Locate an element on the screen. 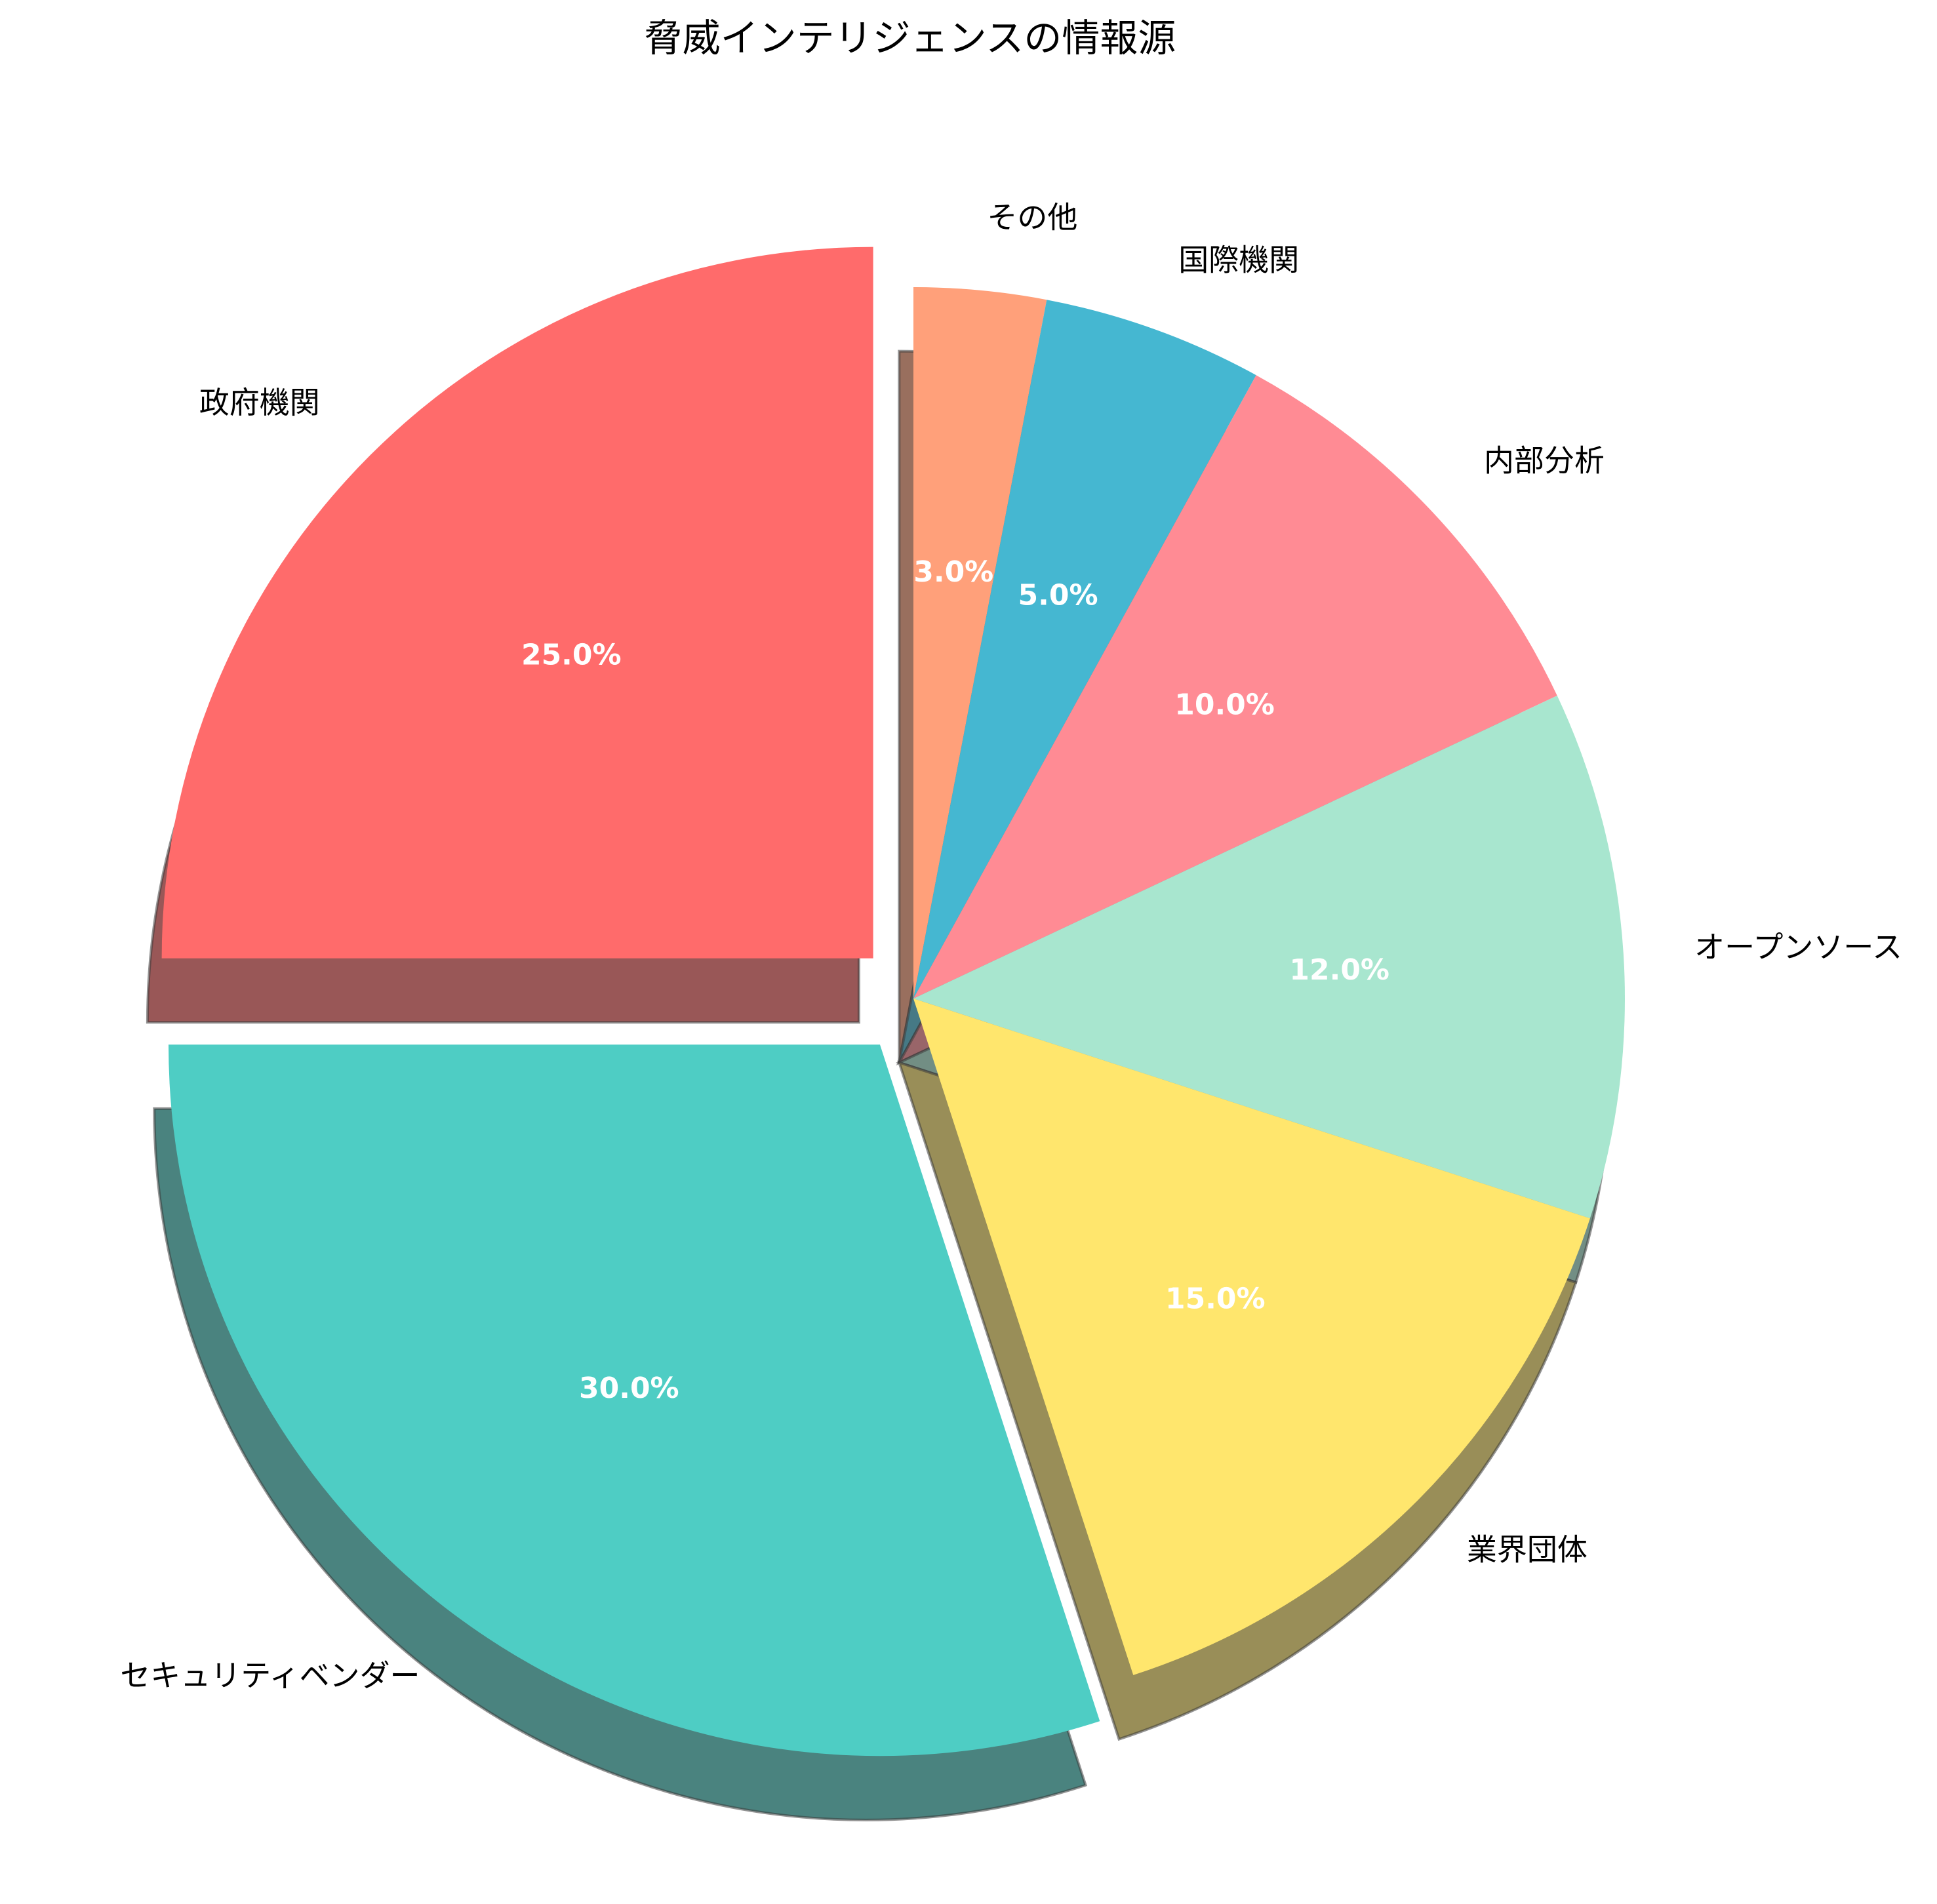 Image resolution: width=1937 pixels, height=1904 pixels. slice-3-percent: 12.0% is located at coordinates (1339, 970).